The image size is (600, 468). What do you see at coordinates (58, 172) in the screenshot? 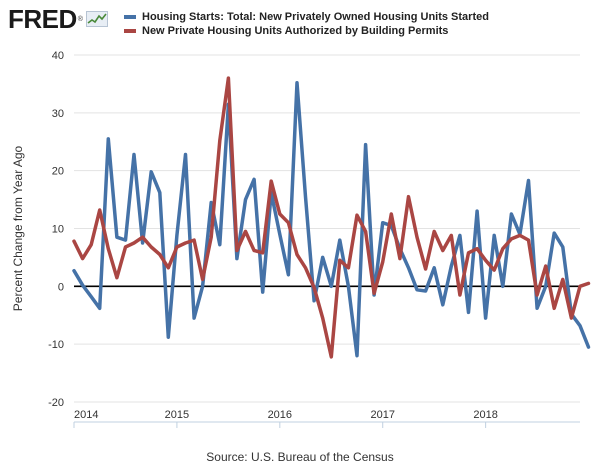
I see `y-tick-label: 20` at bounding box center [58, 172].